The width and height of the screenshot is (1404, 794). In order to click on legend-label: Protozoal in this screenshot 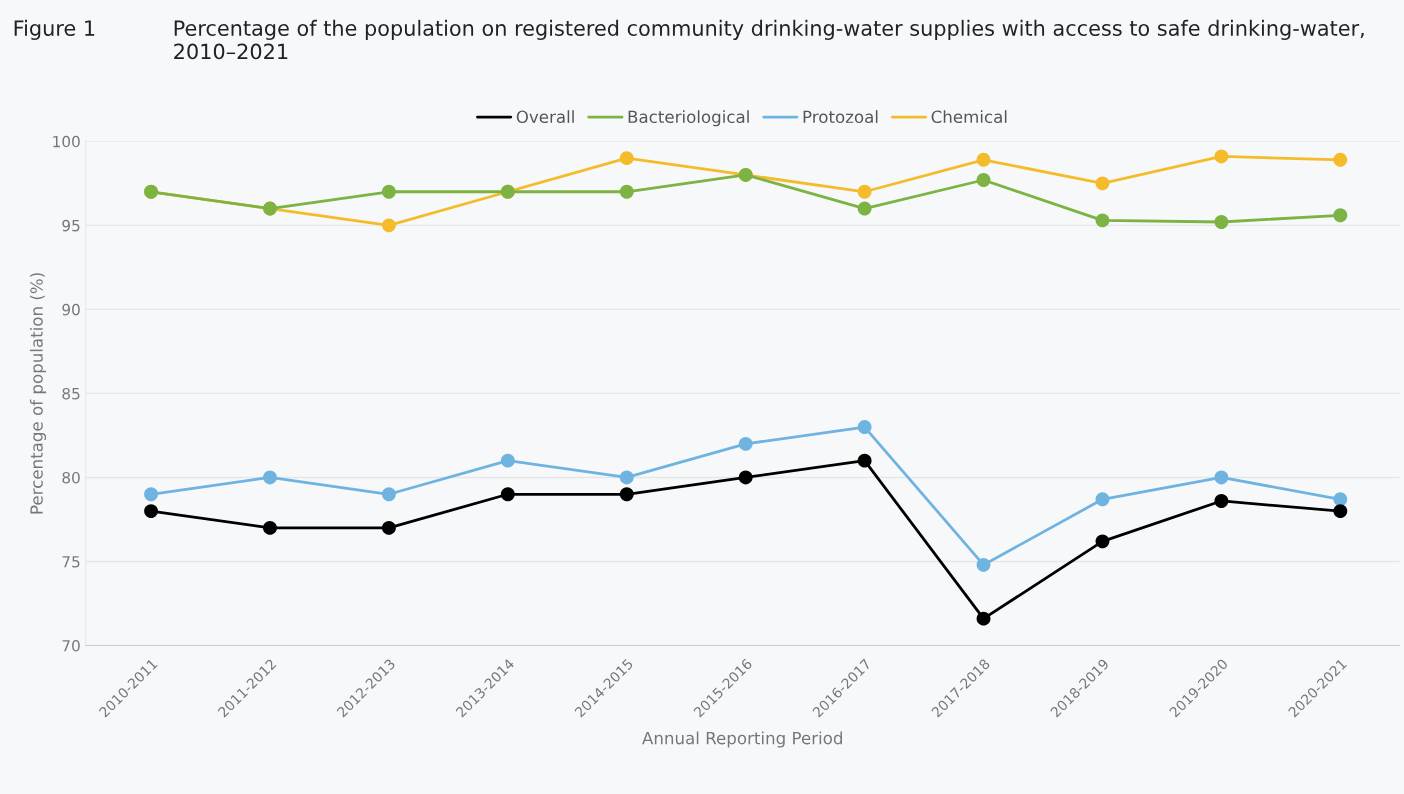, I will do `click(840, 117)`.